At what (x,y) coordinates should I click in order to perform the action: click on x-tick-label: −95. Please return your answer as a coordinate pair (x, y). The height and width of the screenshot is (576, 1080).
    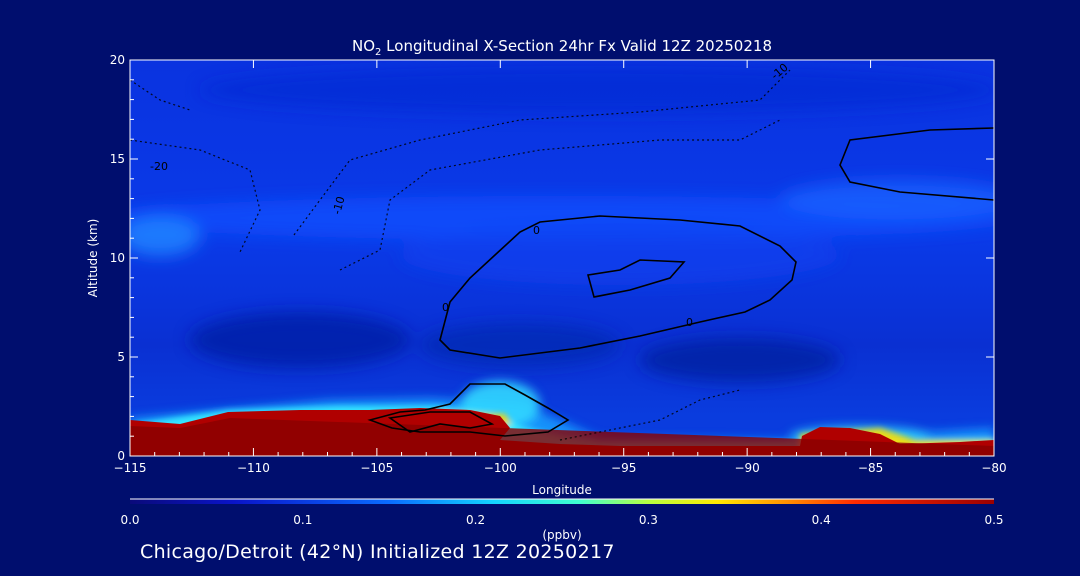
    Looking at the image, I should click on (623, 468).